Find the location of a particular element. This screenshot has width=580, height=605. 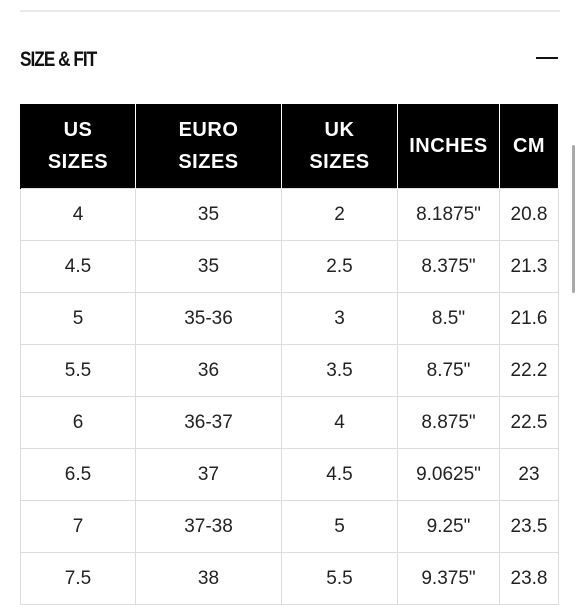

cell-euro: 37-38 is located at coordinates (208, 526).